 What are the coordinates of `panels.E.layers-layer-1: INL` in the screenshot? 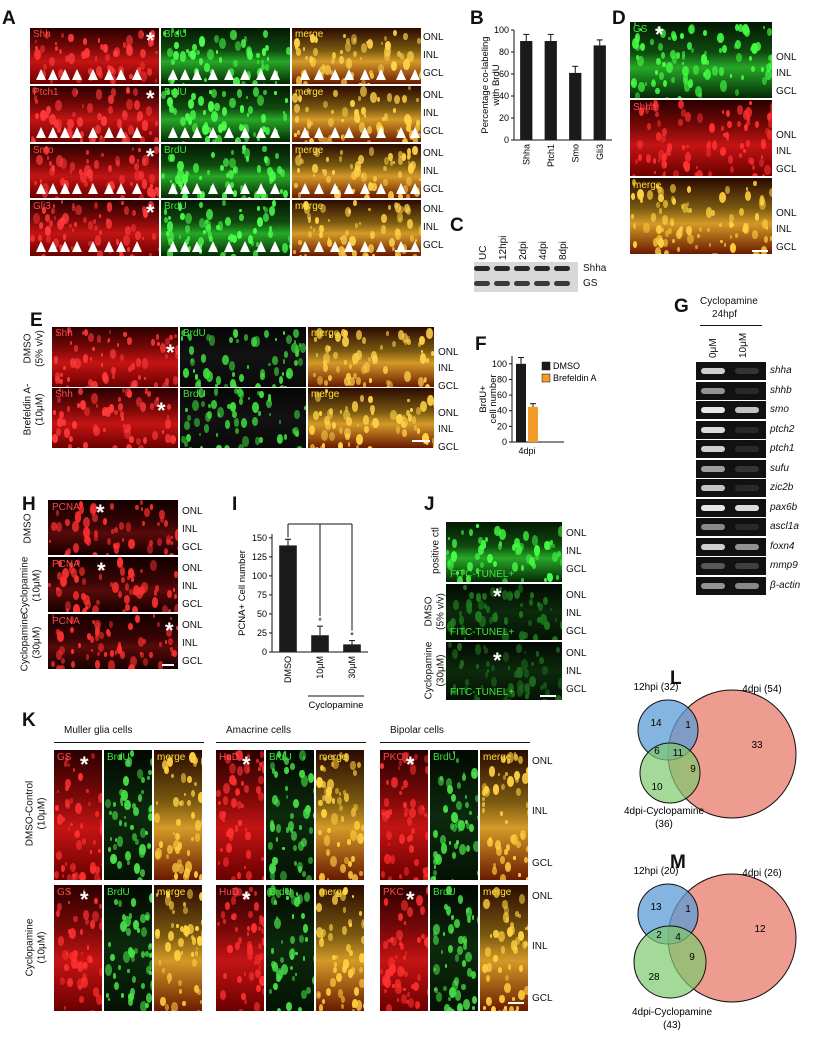 It's located at (446, 429).